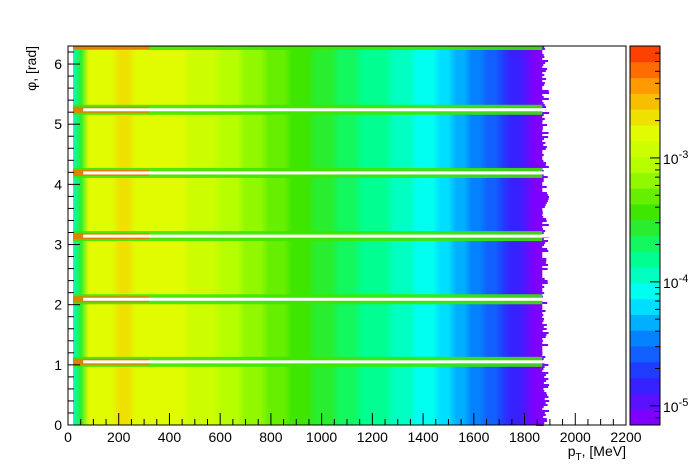  I want to click on x-tick-label: 1800, so click(524, 437).